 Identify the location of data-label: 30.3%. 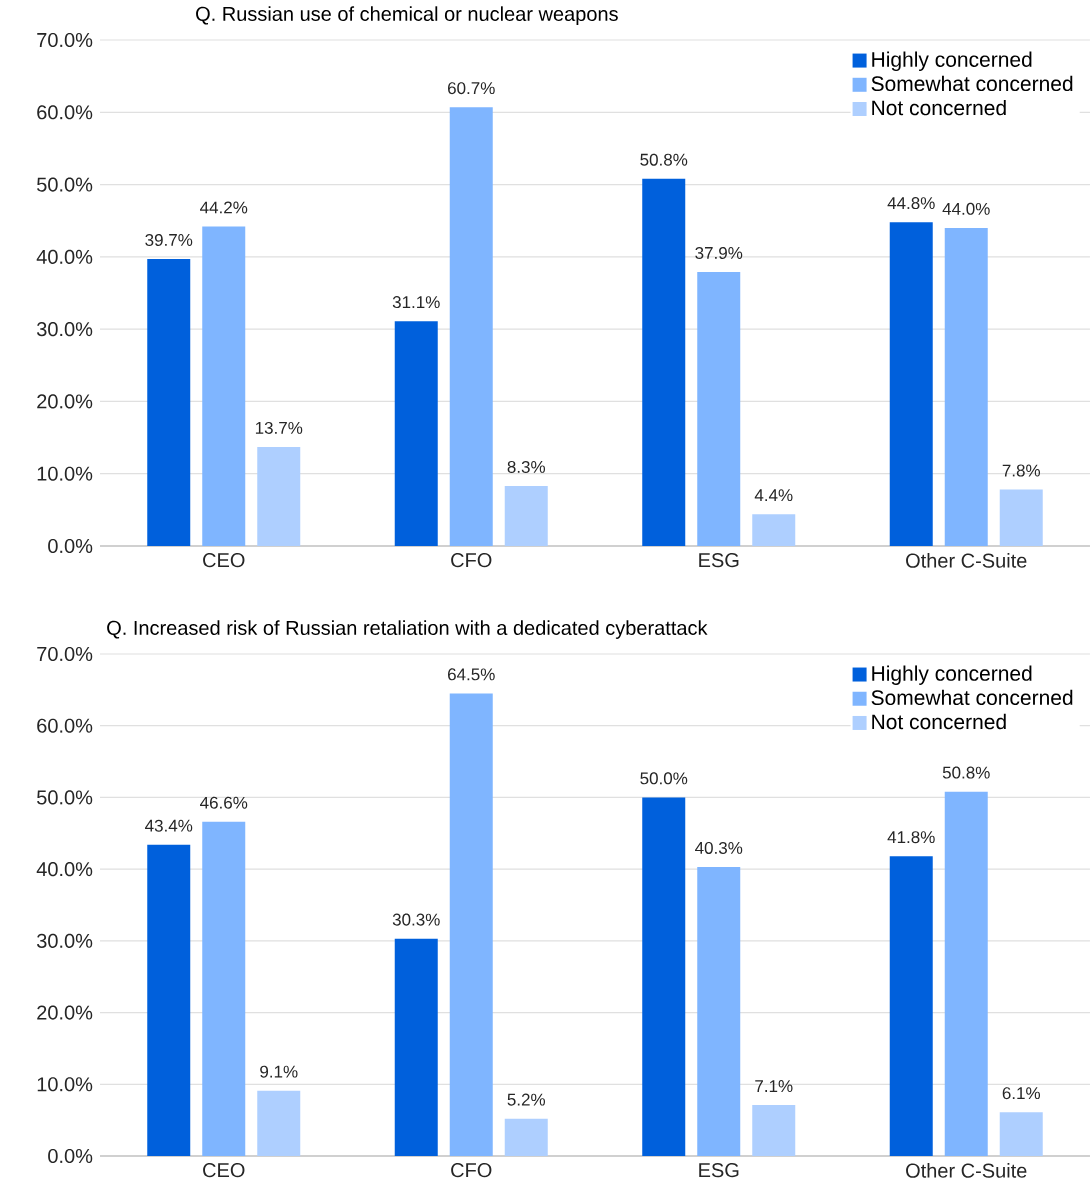
(416, 919).